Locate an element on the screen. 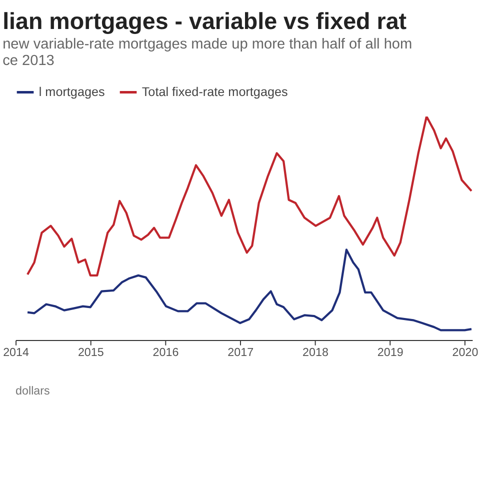 Image resolution: width=480 pixels, height=480 pixels. x-tick-label: 2014 is located at coordinates (16, 353).